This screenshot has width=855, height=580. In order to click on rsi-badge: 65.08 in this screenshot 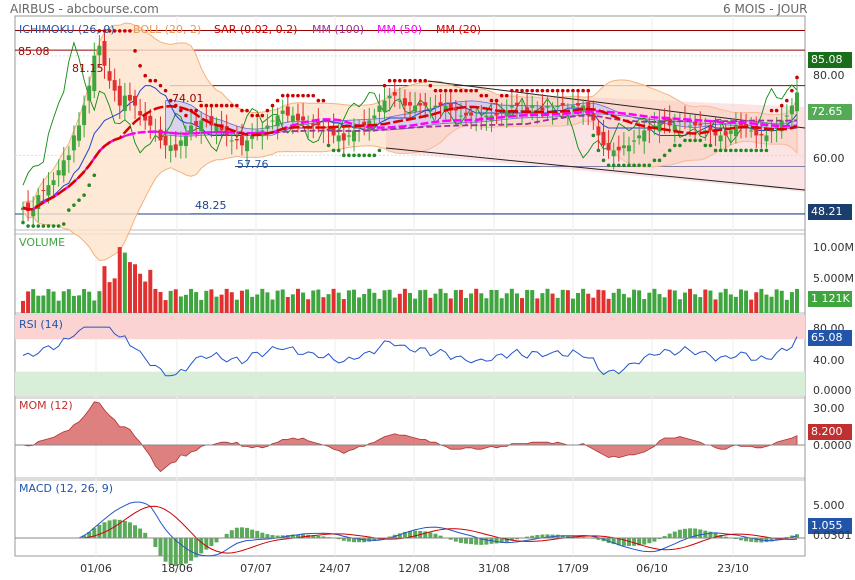, I will do `click(830, 338)`.